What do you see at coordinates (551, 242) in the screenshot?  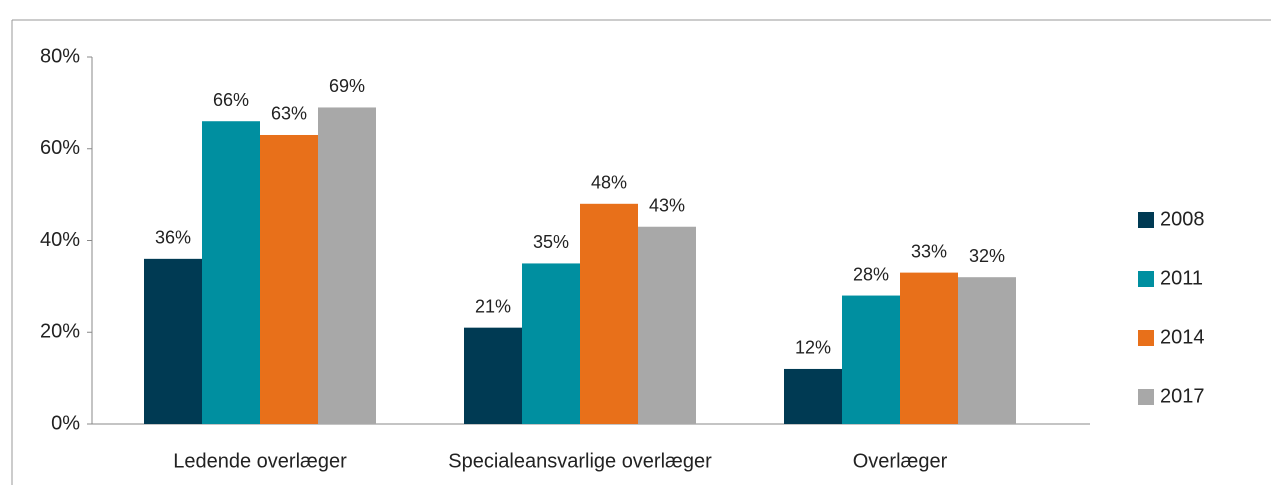 I see `data-label: 35%` at bounding box center [551, 242].